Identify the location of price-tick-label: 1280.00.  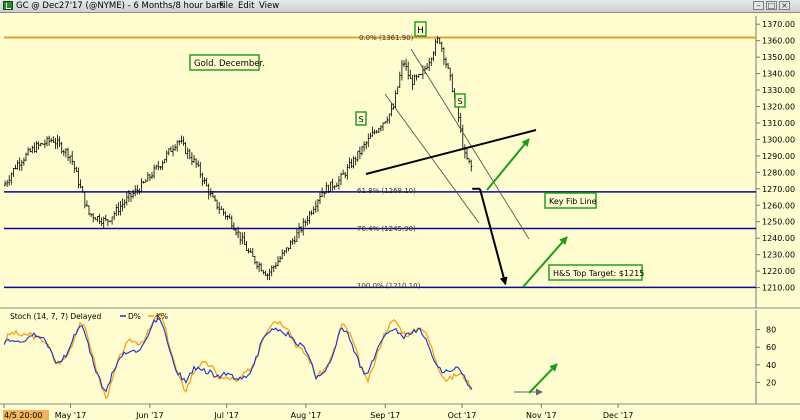
(778, 172).